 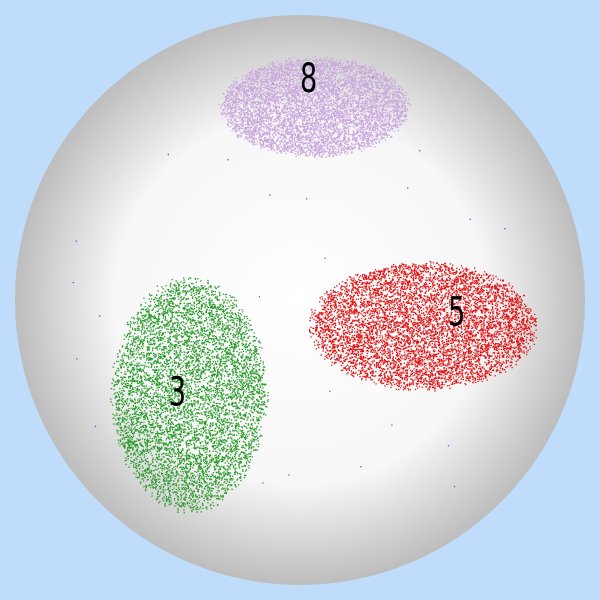 What do you see at coordinates (177, 392) in the screenshot?
I see `cluster-label-3: 3` at bounding box center [177, 392].